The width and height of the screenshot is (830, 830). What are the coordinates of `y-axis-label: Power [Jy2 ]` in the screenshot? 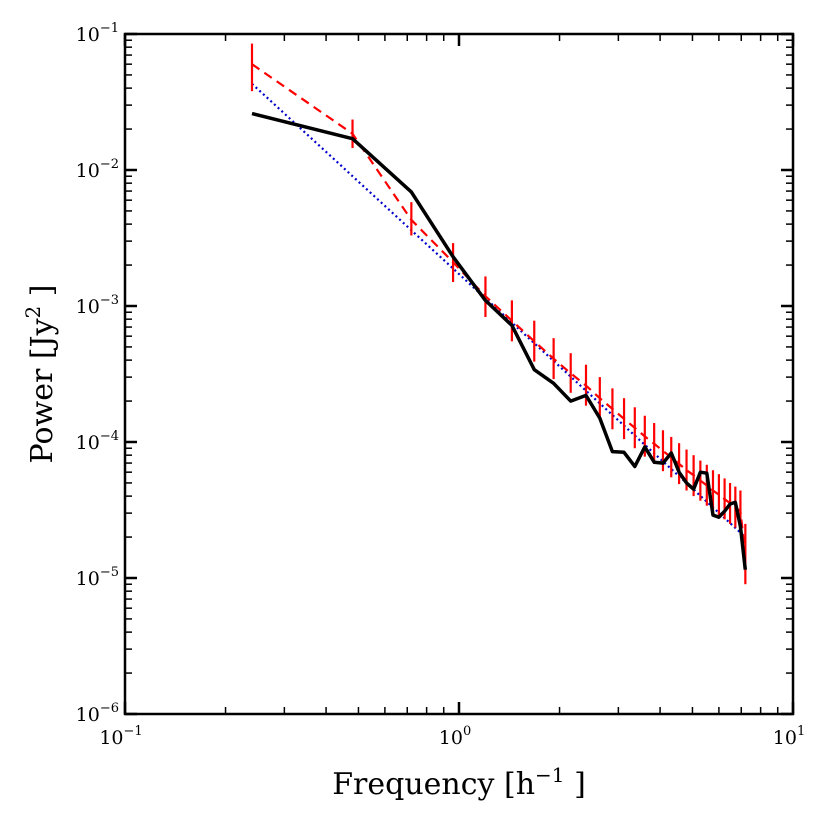 It's located at (40, 373).